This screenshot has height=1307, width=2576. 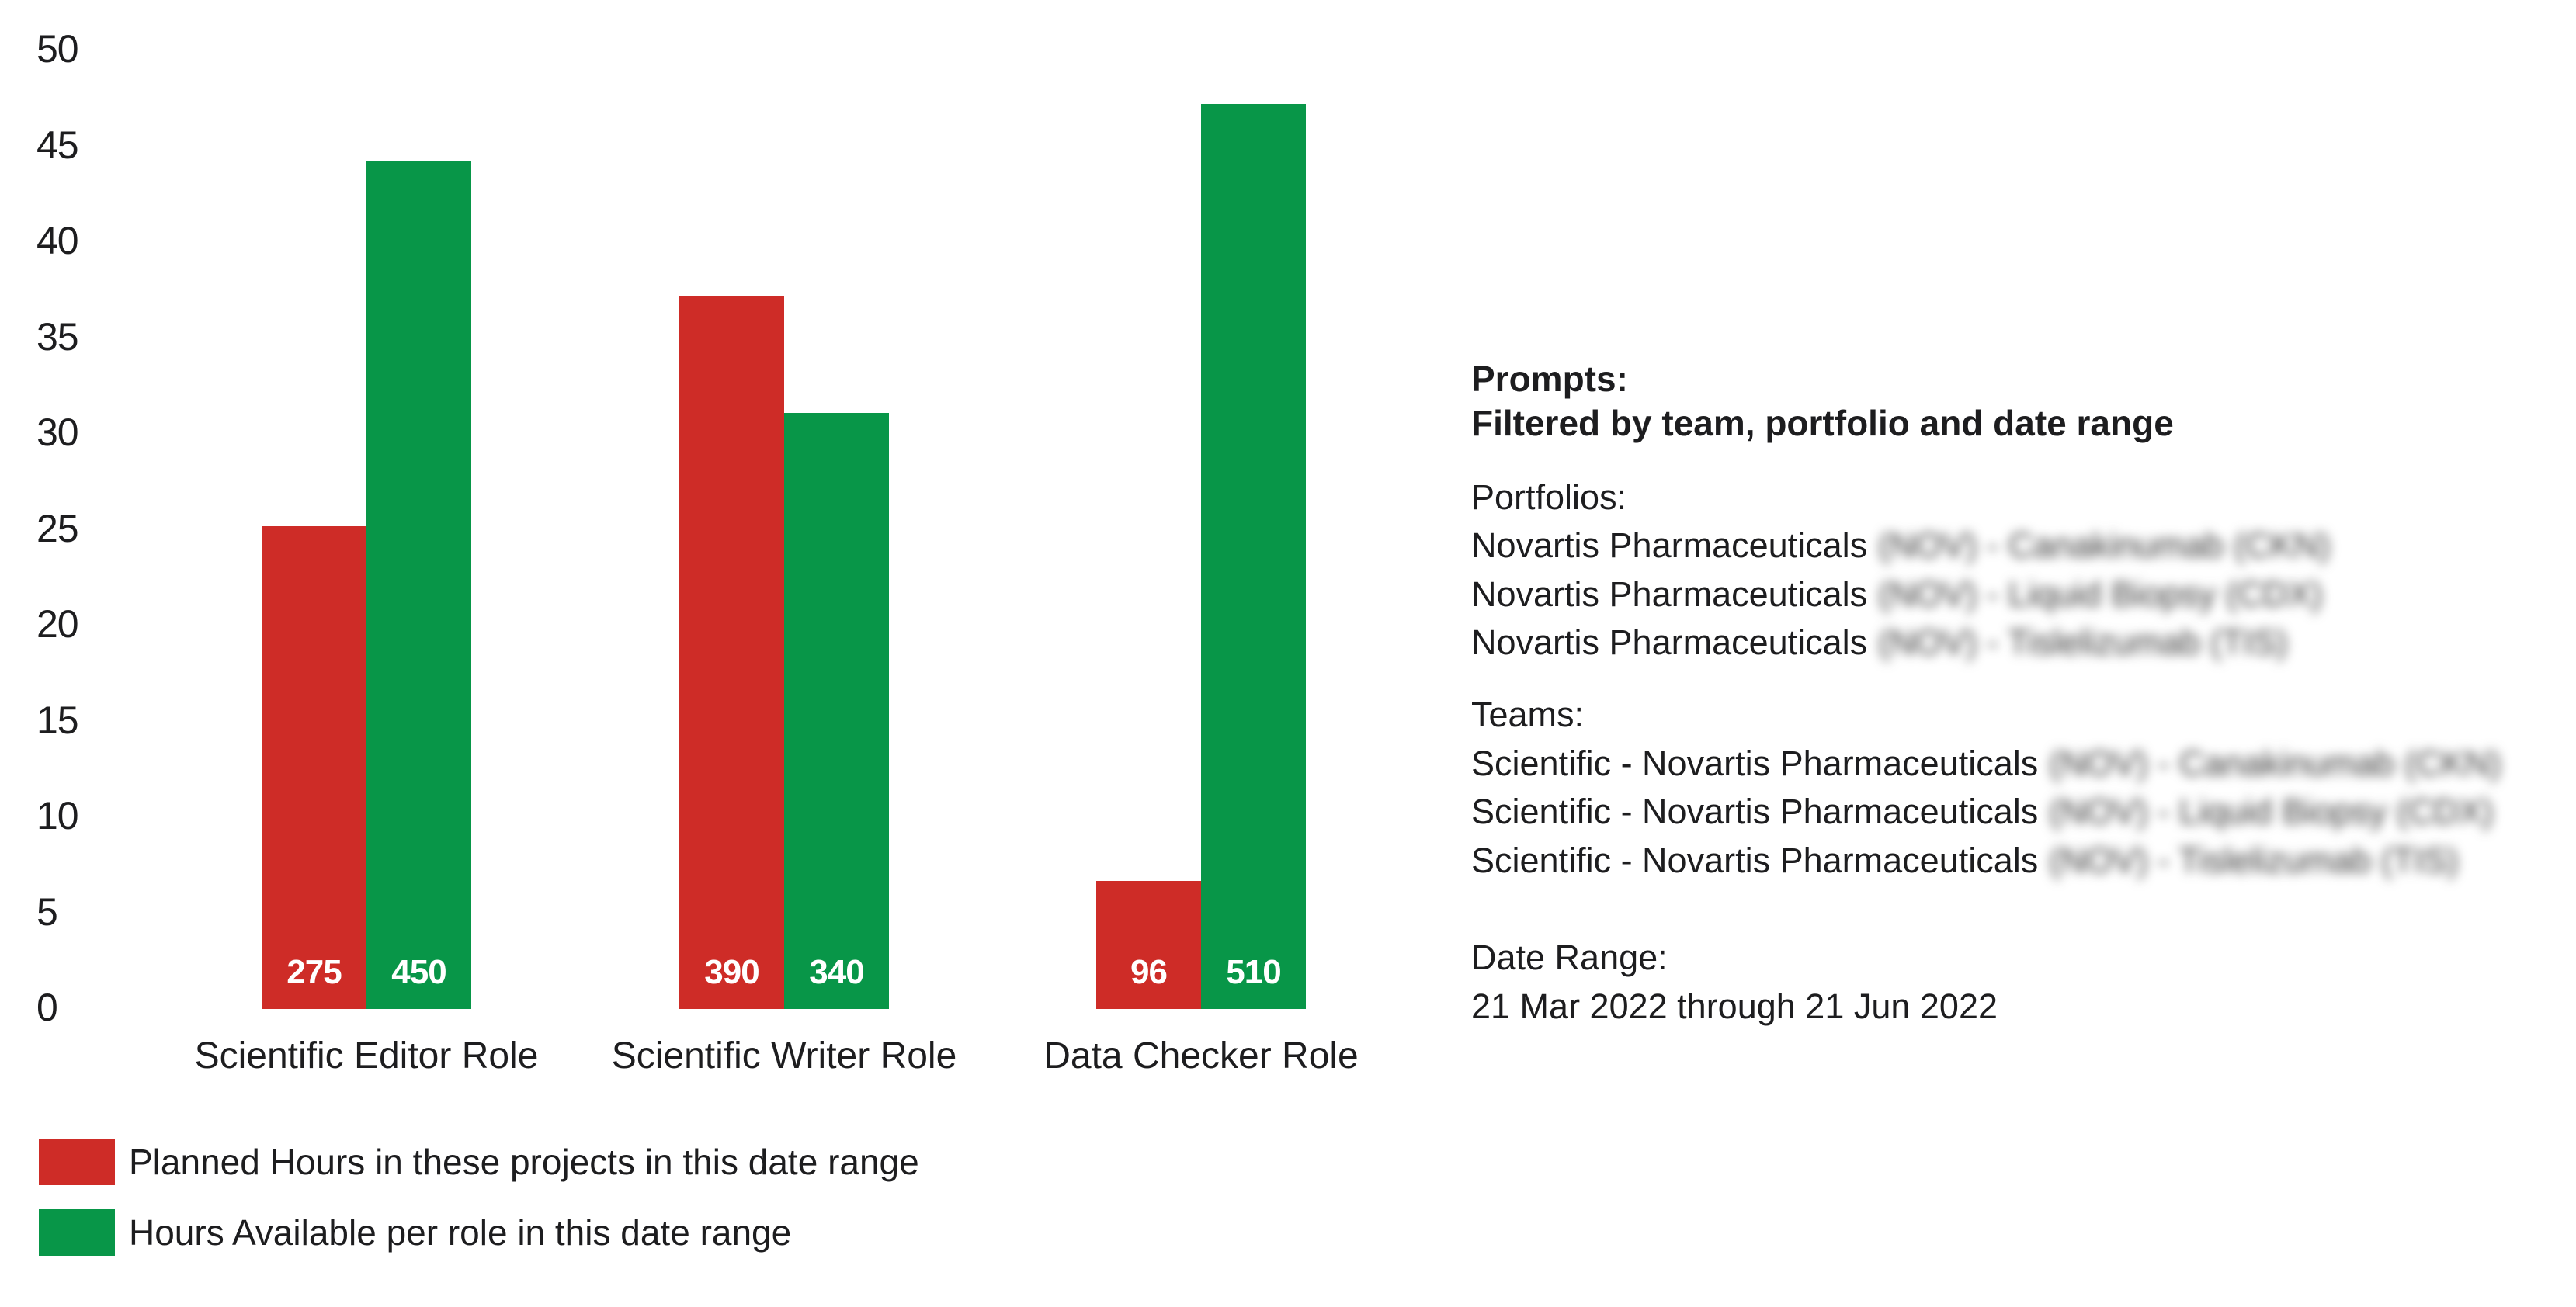 What do you see at coordinates (2100, 594) in the screenshot?
I see `portfolio-blurred-text: (NOV) - Liquid Biopsy (CDX)` at bounding box center [2100, 594].